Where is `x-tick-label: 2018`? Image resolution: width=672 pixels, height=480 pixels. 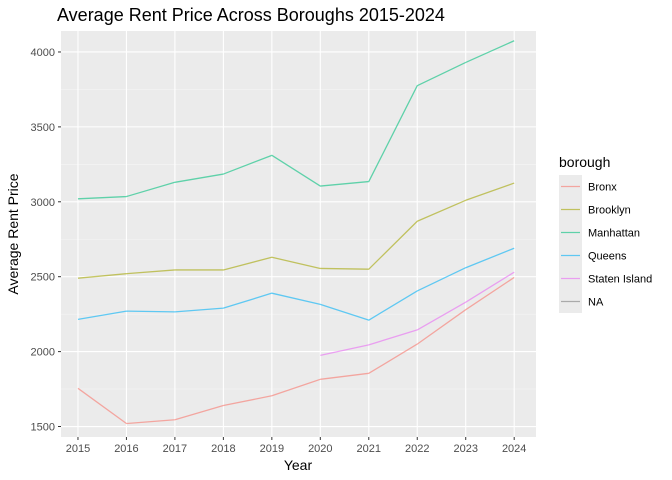
x-tick-label: 2018 is located at coordinates (223, 449).